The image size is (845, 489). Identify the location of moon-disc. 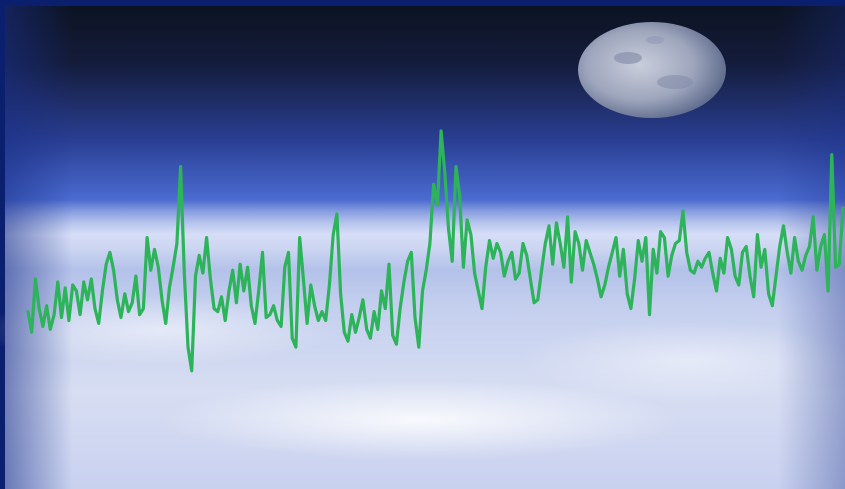
(652, 70).